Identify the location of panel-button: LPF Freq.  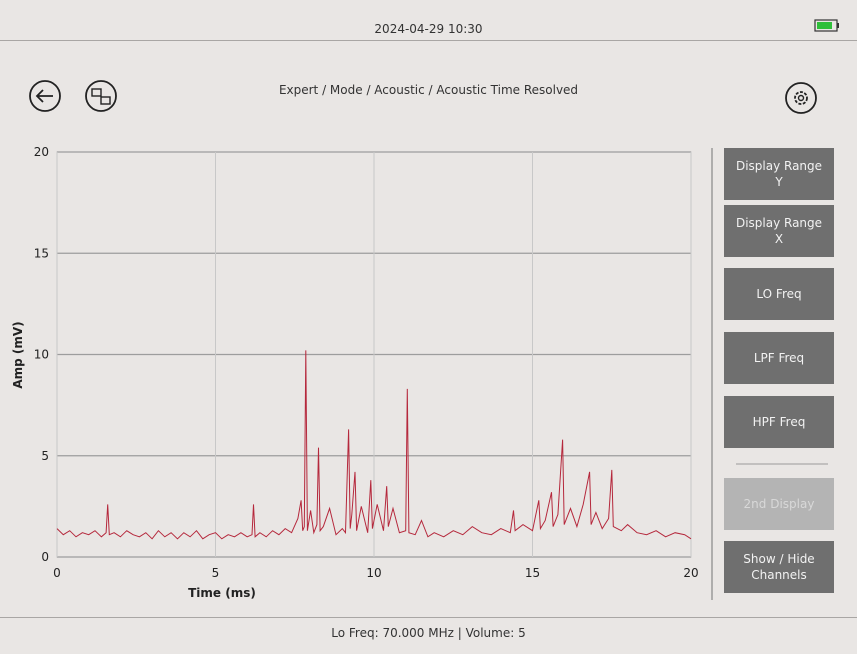
(779, 358).